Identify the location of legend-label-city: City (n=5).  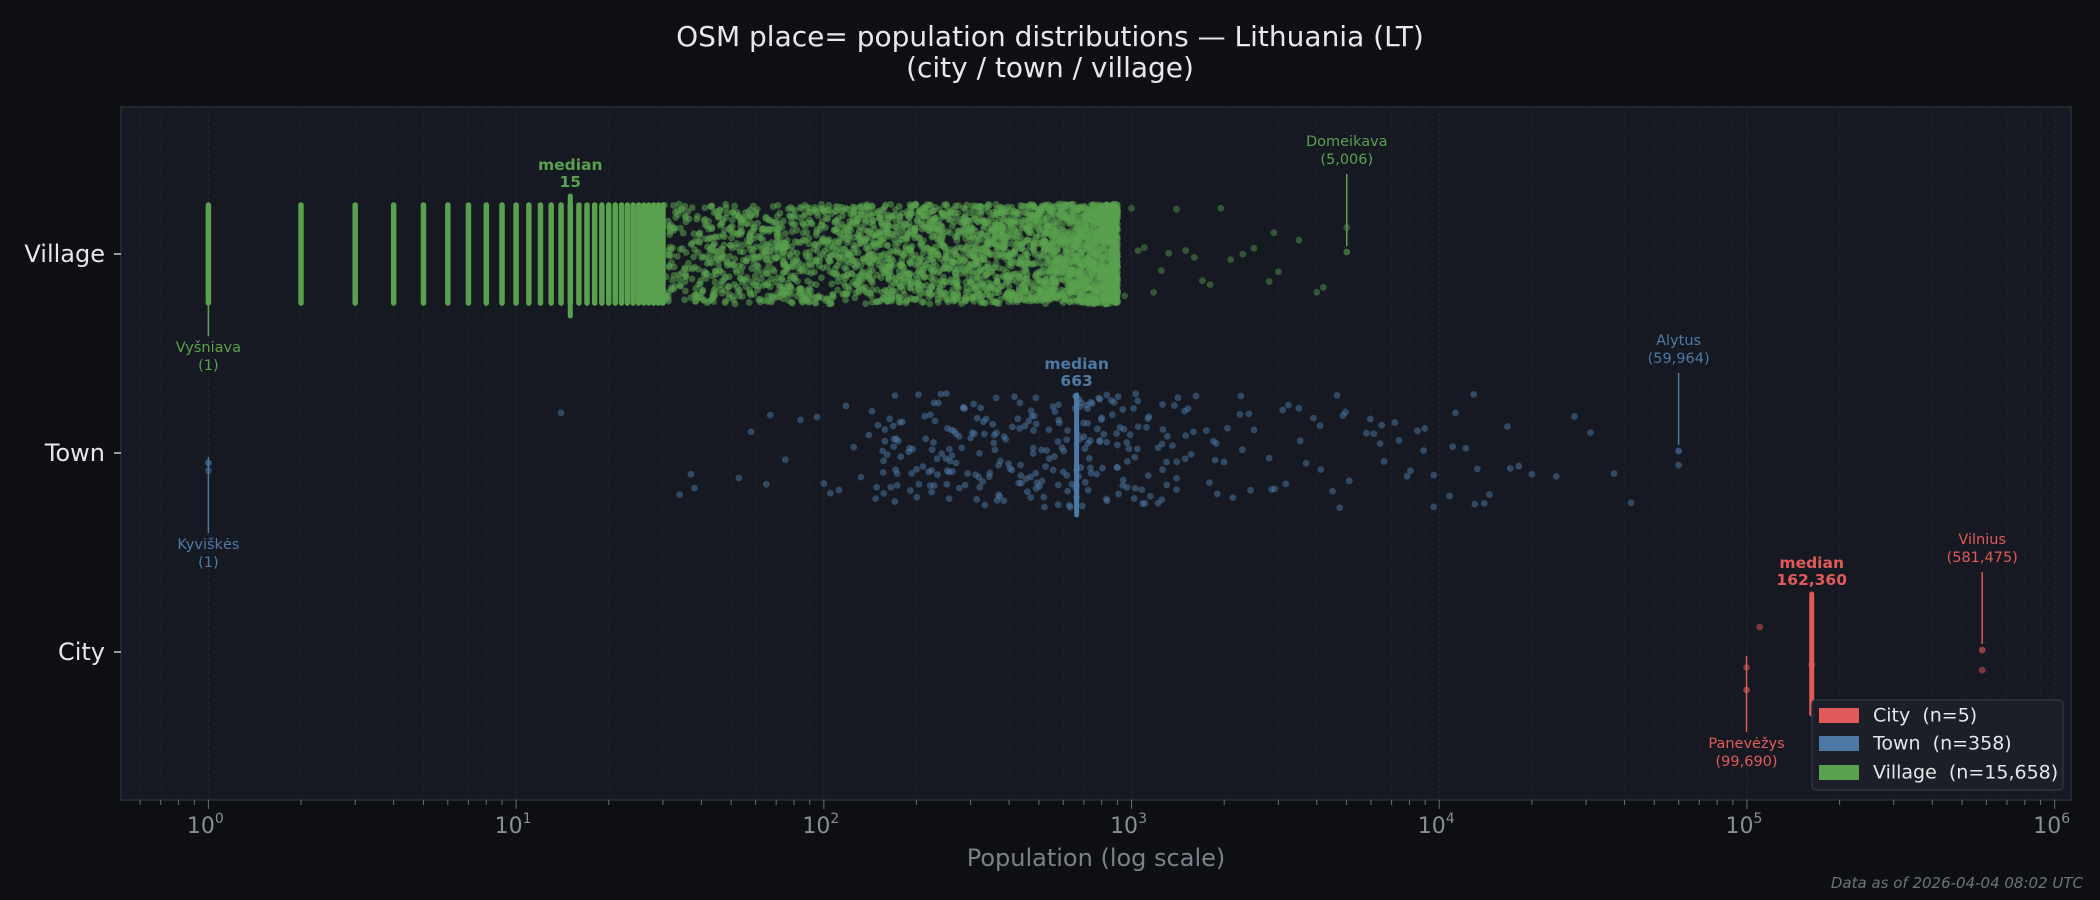
(1925, 716).